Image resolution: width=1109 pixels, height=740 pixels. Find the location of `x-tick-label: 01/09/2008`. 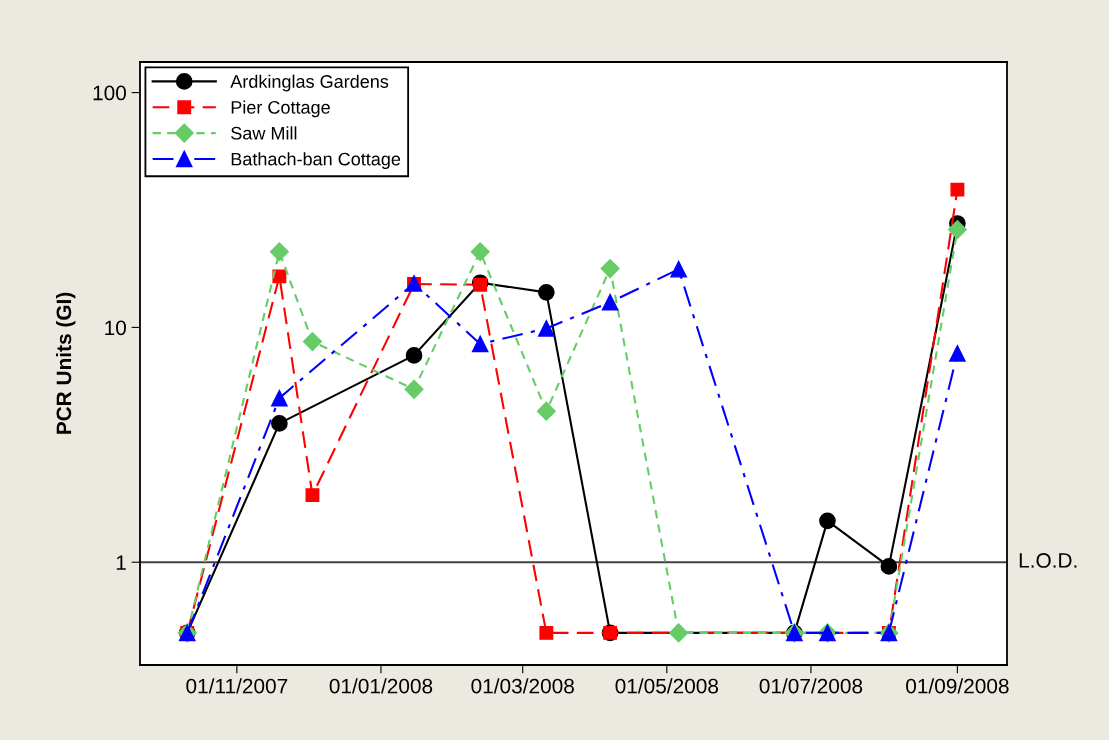

x-tick-label: 01/09/2008 is located at coordinates (957, 686).